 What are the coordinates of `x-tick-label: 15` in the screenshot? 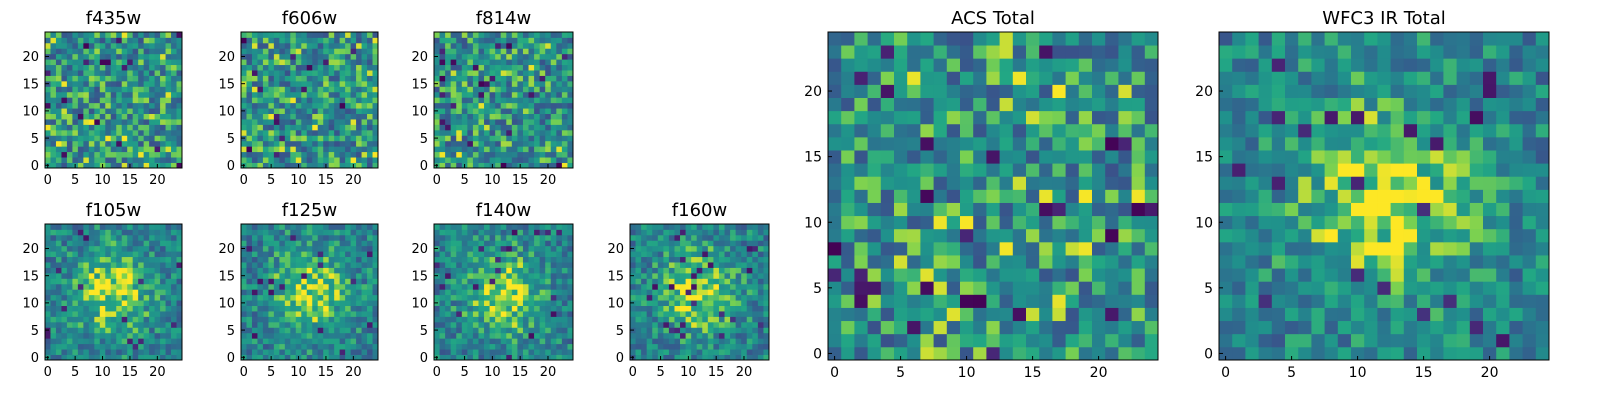 It's located at (326, 372).